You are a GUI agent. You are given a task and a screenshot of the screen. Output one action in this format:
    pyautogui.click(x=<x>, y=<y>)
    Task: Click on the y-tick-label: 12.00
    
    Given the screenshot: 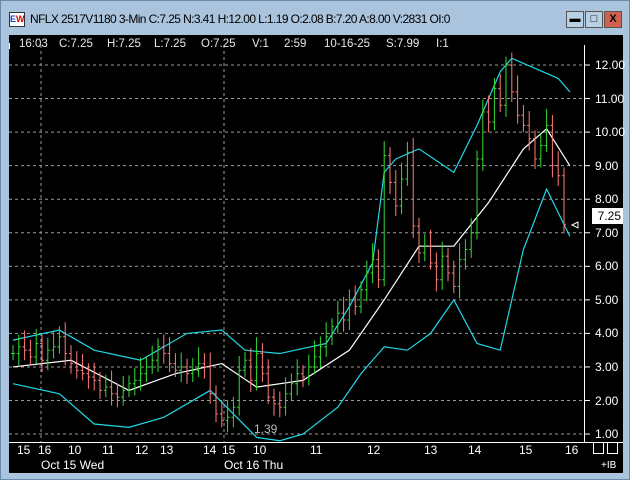 What is the action you would take?
    pyautogui.click(x=610, y=65)
    